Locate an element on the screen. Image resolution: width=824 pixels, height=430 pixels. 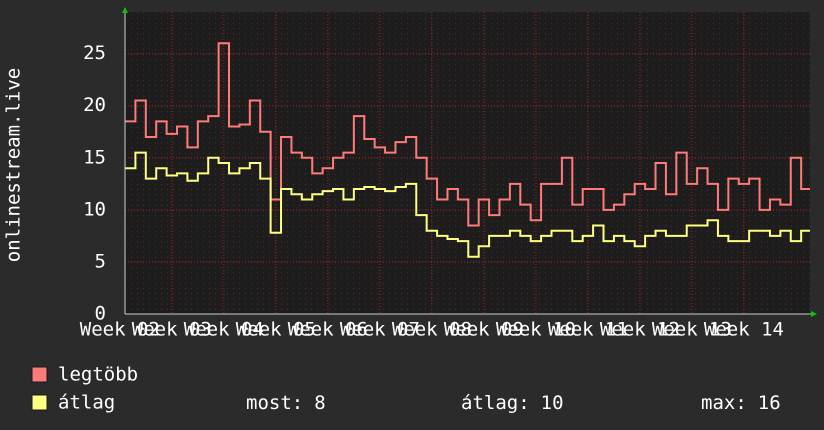
y-tick-label: 10 is located at coordinates (94, 209).